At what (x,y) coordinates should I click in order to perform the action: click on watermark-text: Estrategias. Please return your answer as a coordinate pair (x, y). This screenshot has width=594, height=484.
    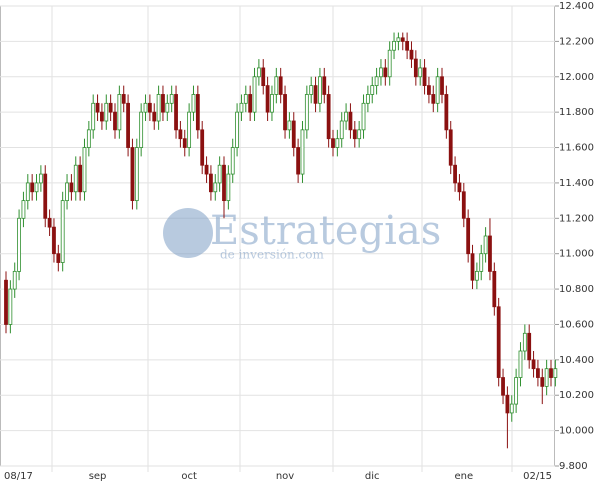
    Looking at the image, I should click on (325, 231).